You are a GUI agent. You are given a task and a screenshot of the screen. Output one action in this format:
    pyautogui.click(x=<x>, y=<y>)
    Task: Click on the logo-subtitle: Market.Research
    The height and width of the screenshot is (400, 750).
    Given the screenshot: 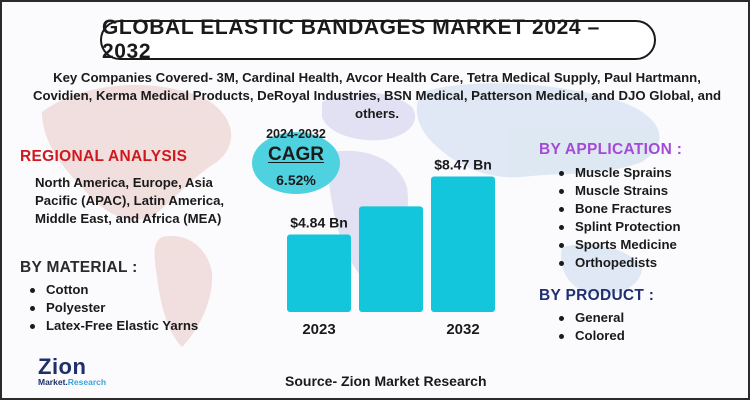 What is the action you would take?
    pyautogui.click(x=72, y=382)
    